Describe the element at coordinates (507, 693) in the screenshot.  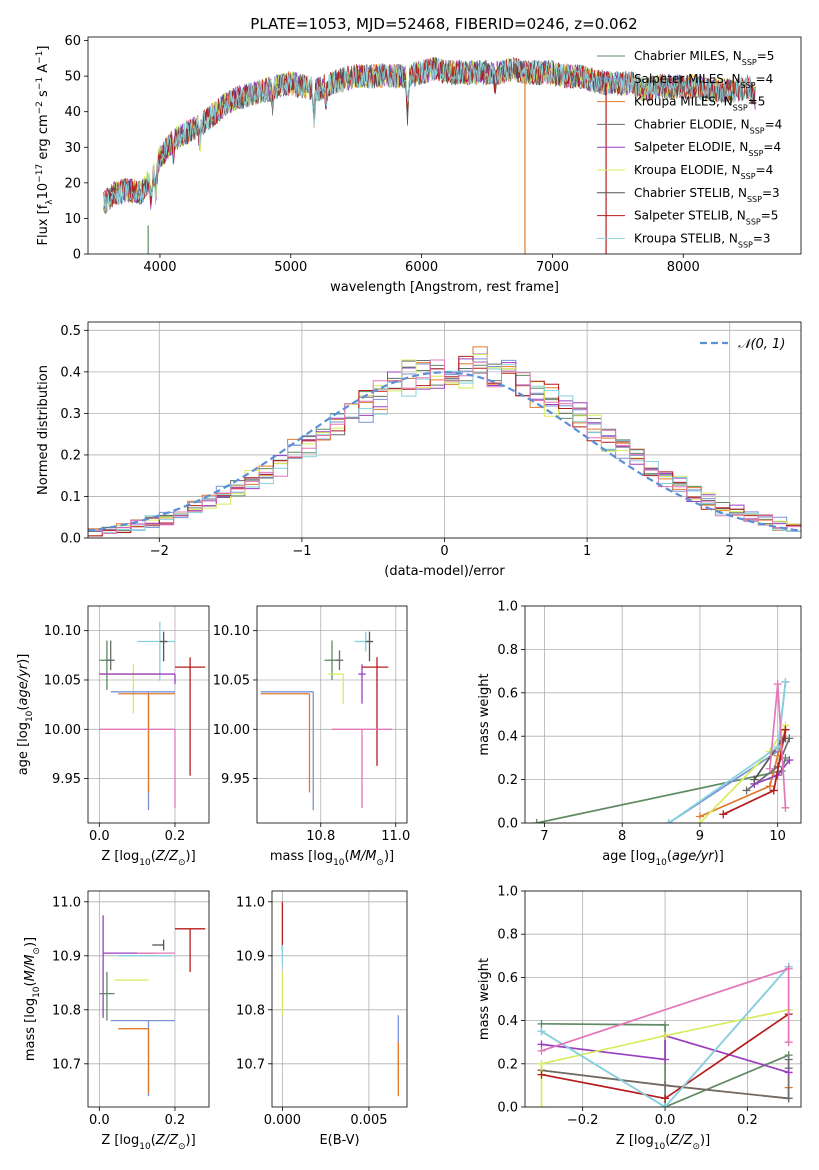
I see `y-tick-label: 0.6` at that location.